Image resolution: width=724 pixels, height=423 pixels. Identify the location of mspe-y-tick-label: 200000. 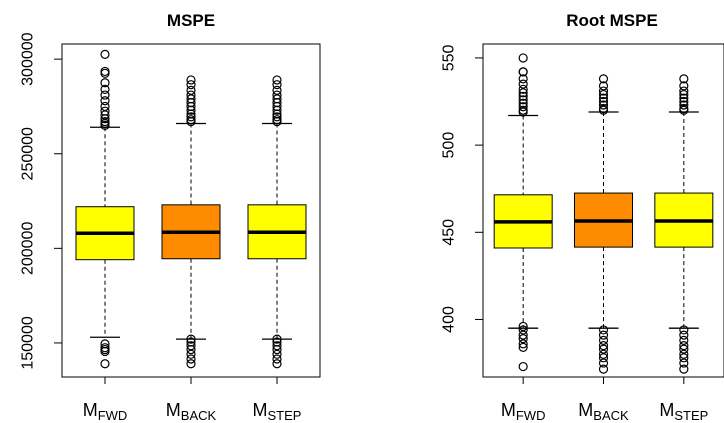
(27, 248).